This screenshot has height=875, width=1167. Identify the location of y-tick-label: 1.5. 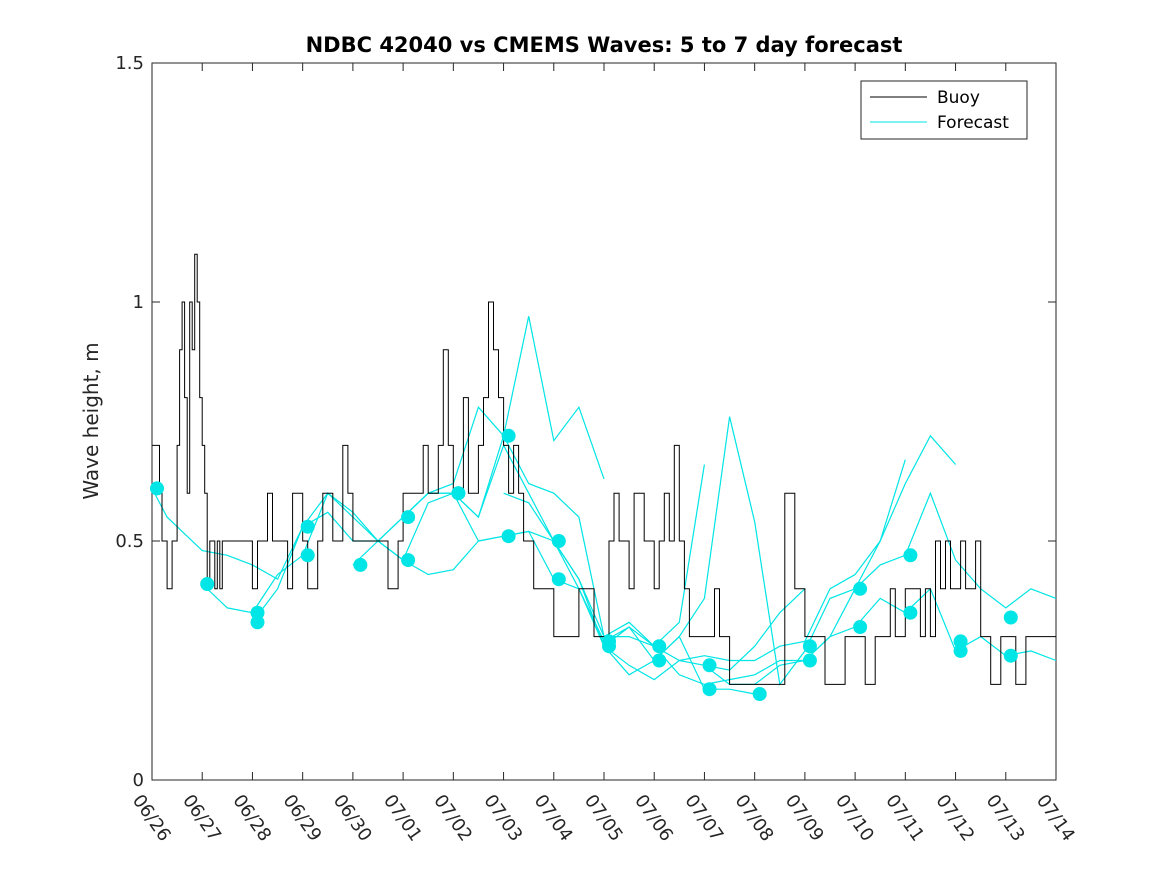
(129, 63).